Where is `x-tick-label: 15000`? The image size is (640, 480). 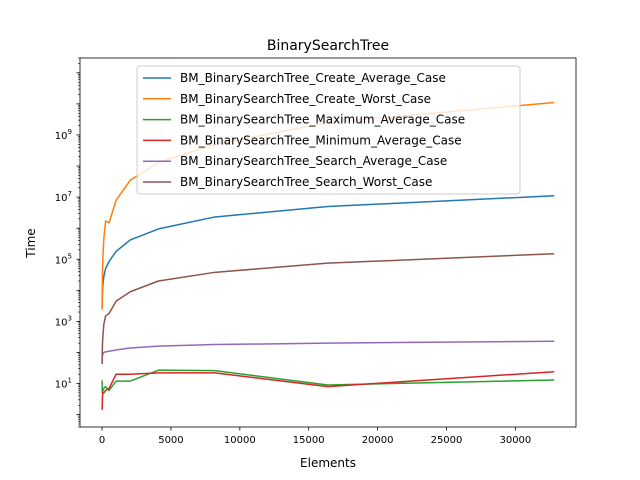 x-tick-label: 15000 is located at coordinates (309, 440).